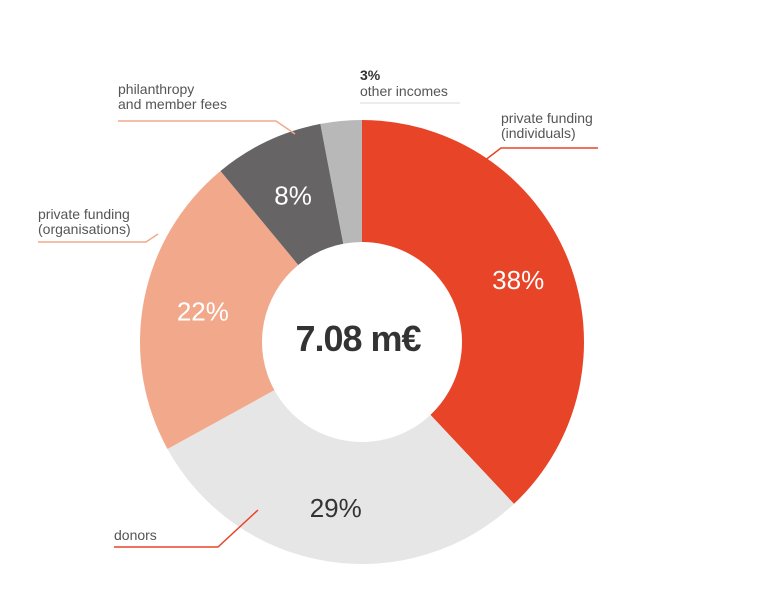  Describe the element at coordinates (293, 195) in the screenshot. I see `slice-percent-label: 8%` at that location.